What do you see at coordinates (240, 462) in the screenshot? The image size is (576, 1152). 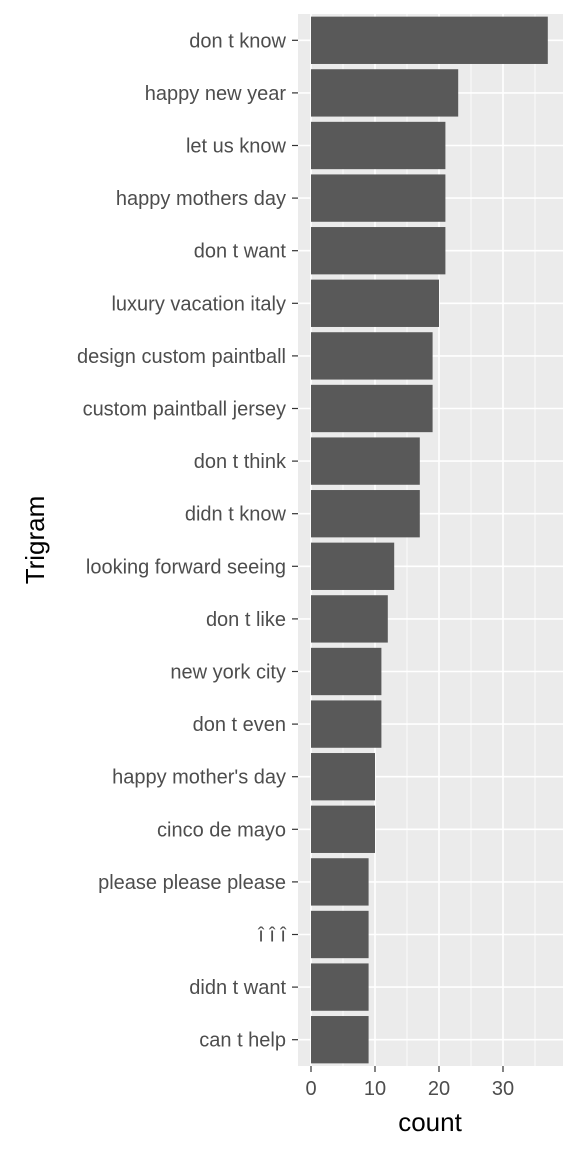 I see `category-label: don t think` at bounding box center [240, 462].